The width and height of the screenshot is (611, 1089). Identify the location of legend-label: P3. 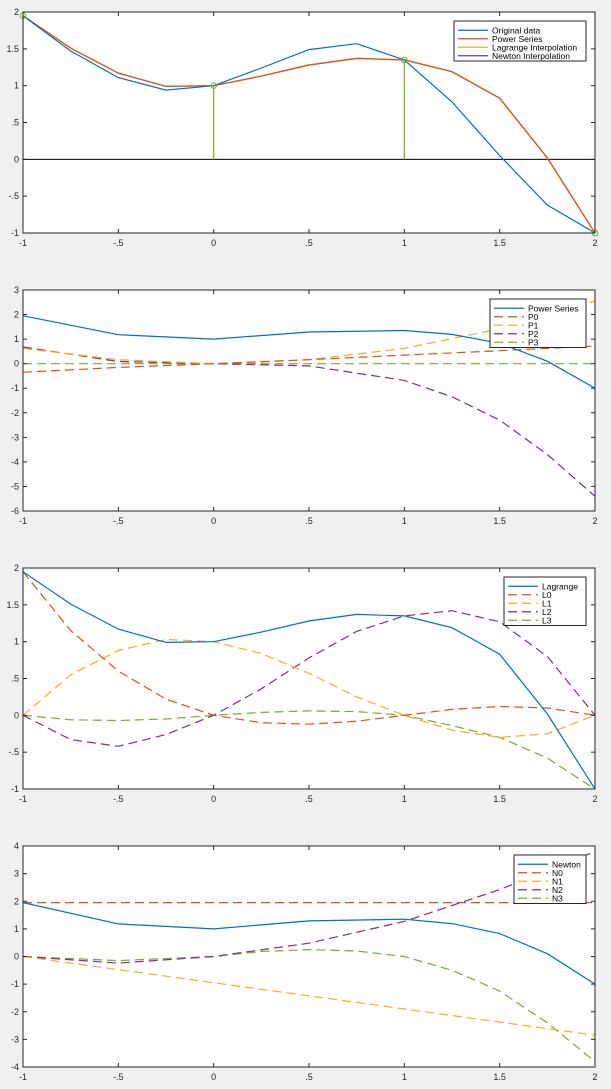
(533, 342).